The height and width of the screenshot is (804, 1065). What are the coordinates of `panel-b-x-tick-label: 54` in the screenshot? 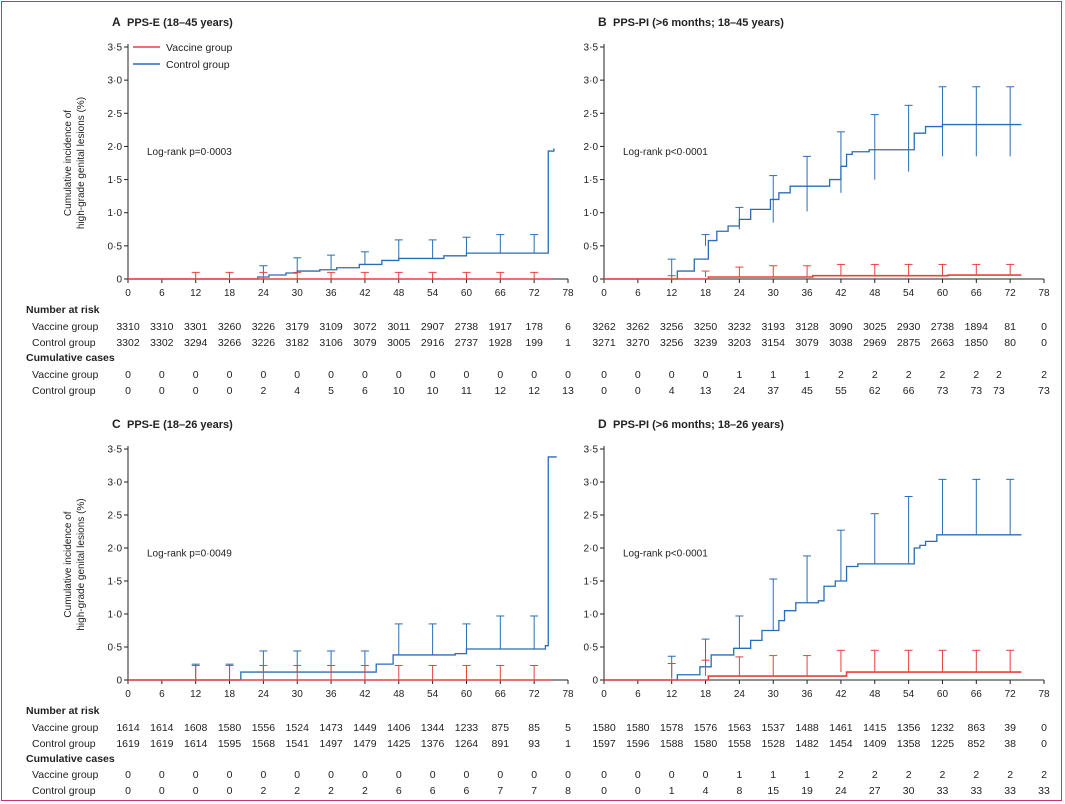 It's located at (909, 293).